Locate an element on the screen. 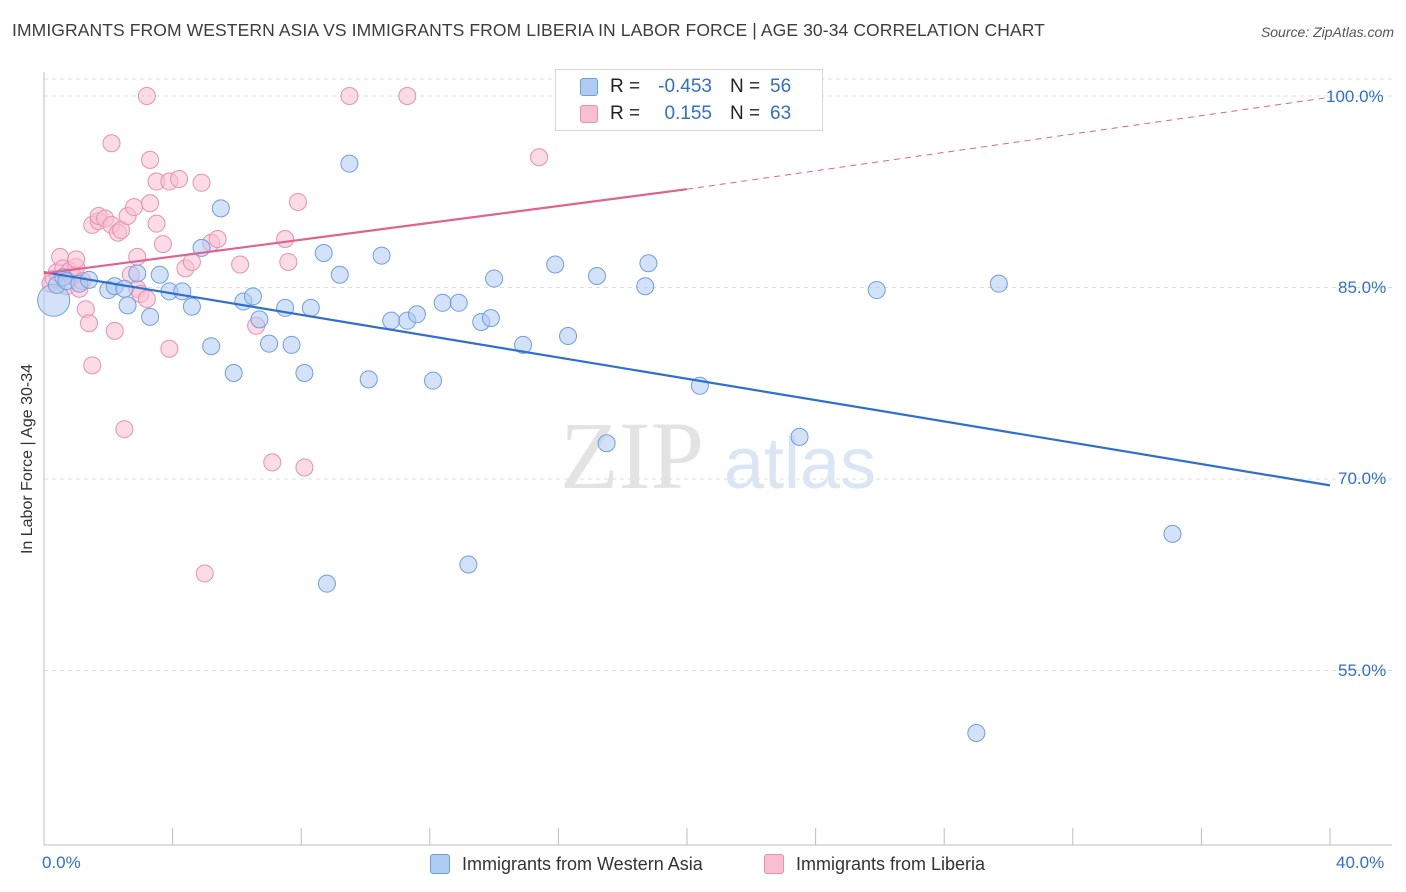 This screenshot has width=1406, height=892. legend-row-liberia: R = 0.155 N = 63 is located at coordinates (685, 114).